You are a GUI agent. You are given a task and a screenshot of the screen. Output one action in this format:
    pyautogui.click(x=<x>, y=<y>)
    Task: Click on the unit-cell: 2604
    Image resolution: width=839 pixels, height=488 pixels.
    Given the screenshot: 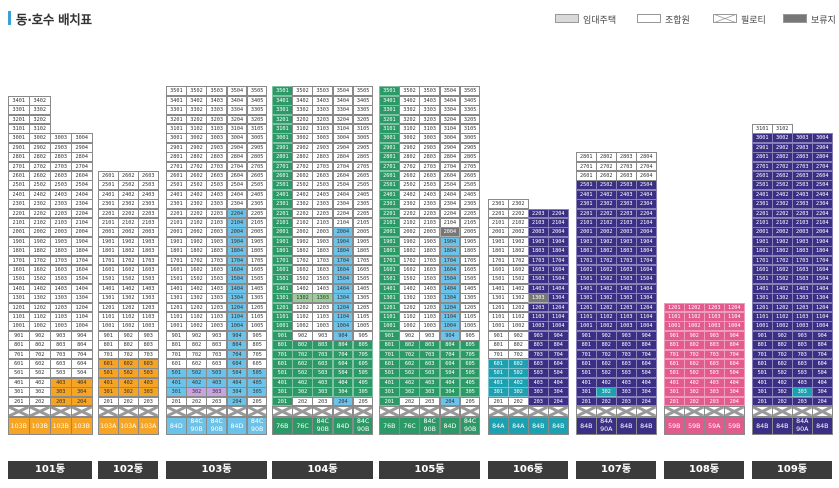 What is the action you would take?
    pyautogui.click(x=343, y=176)
    